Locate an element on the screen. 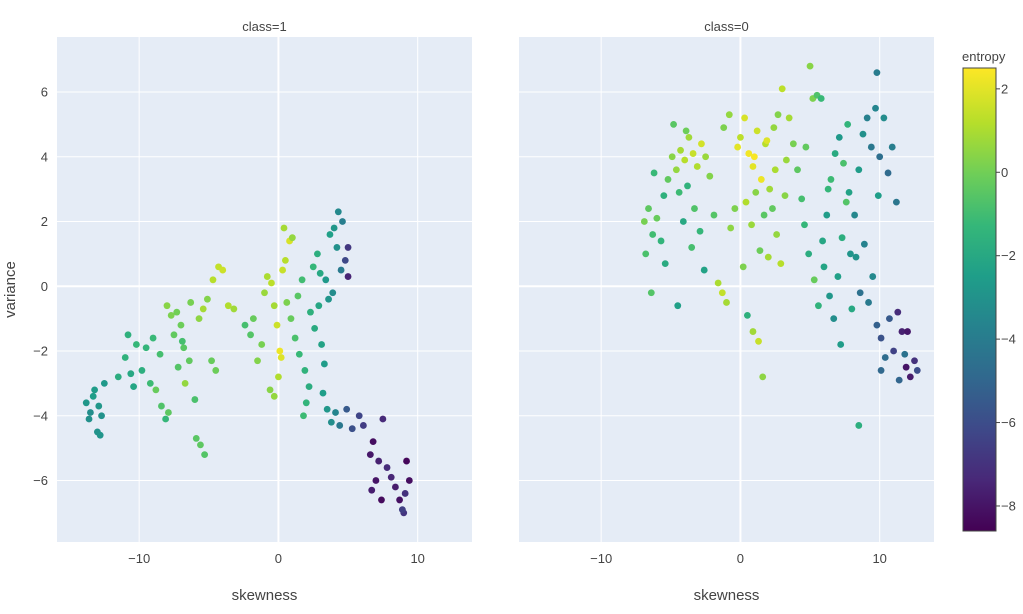 The image size is (1023, 614). facet-title-class-0: class=0 is located at coordinates (726, 26).